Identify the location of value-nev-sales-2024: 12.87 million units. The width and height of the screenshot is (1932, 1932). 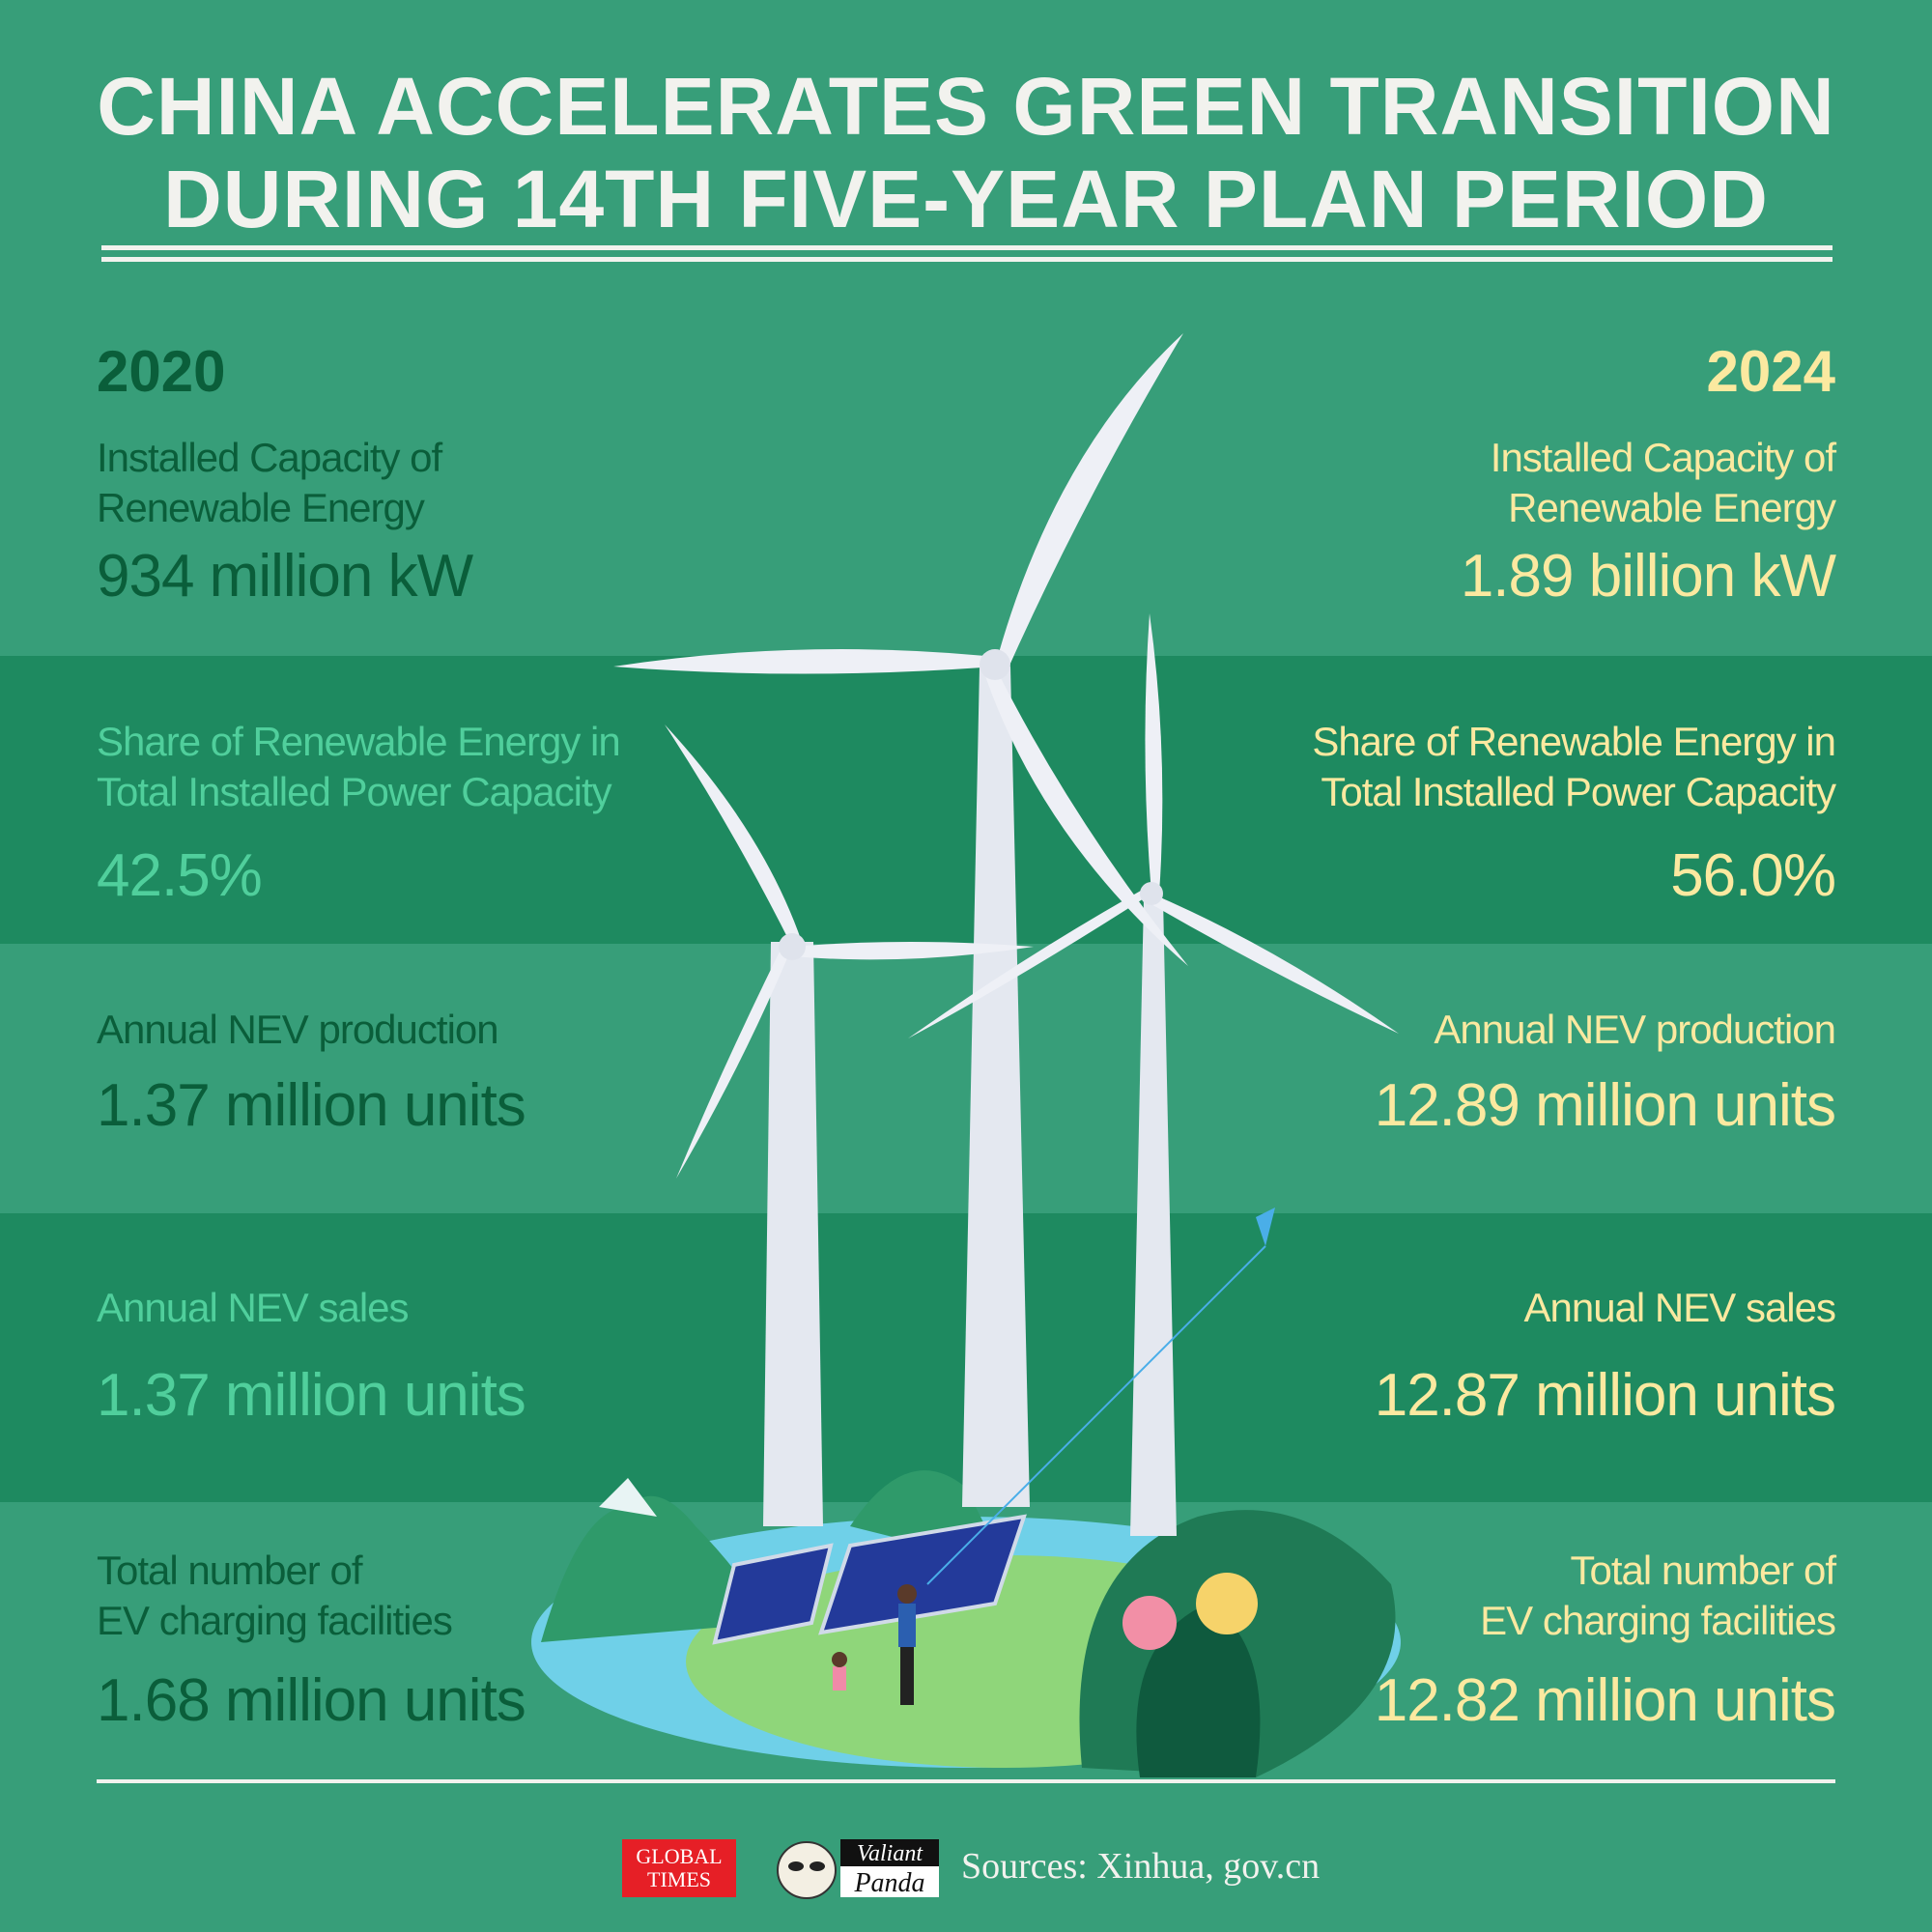
(1605, 1395).